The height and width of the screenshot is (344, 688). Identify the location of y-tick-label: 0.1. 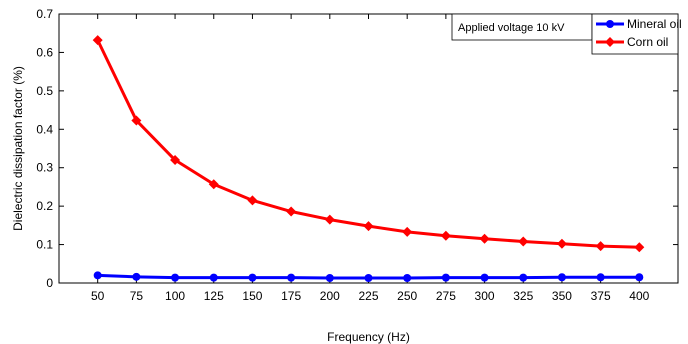
(44, 245).